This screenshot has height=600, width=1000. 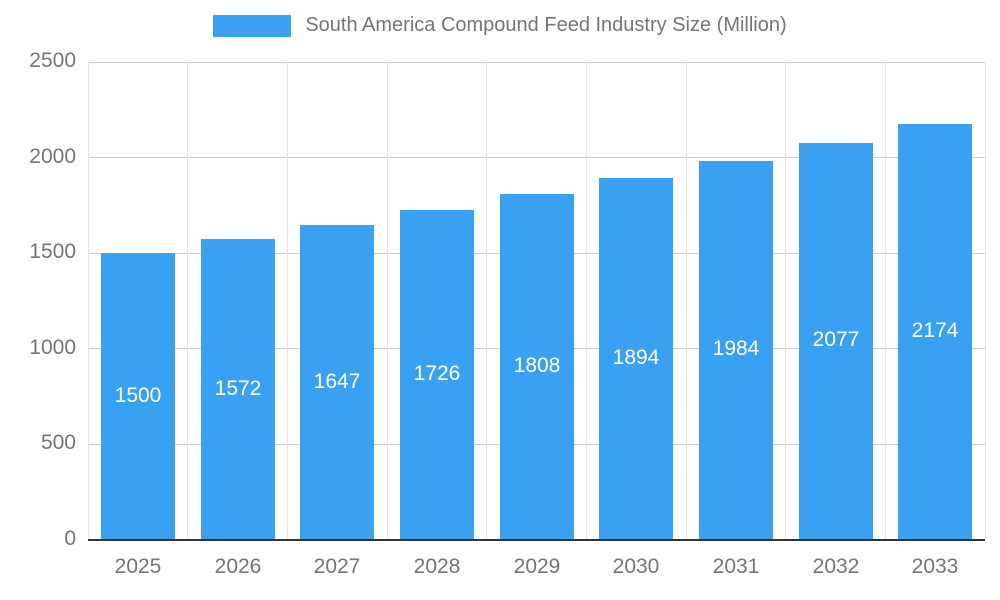 What do you see at coordinates (536, 540) in the screenshot?
I see `x-axis-line` at bounding box center [536, 540].